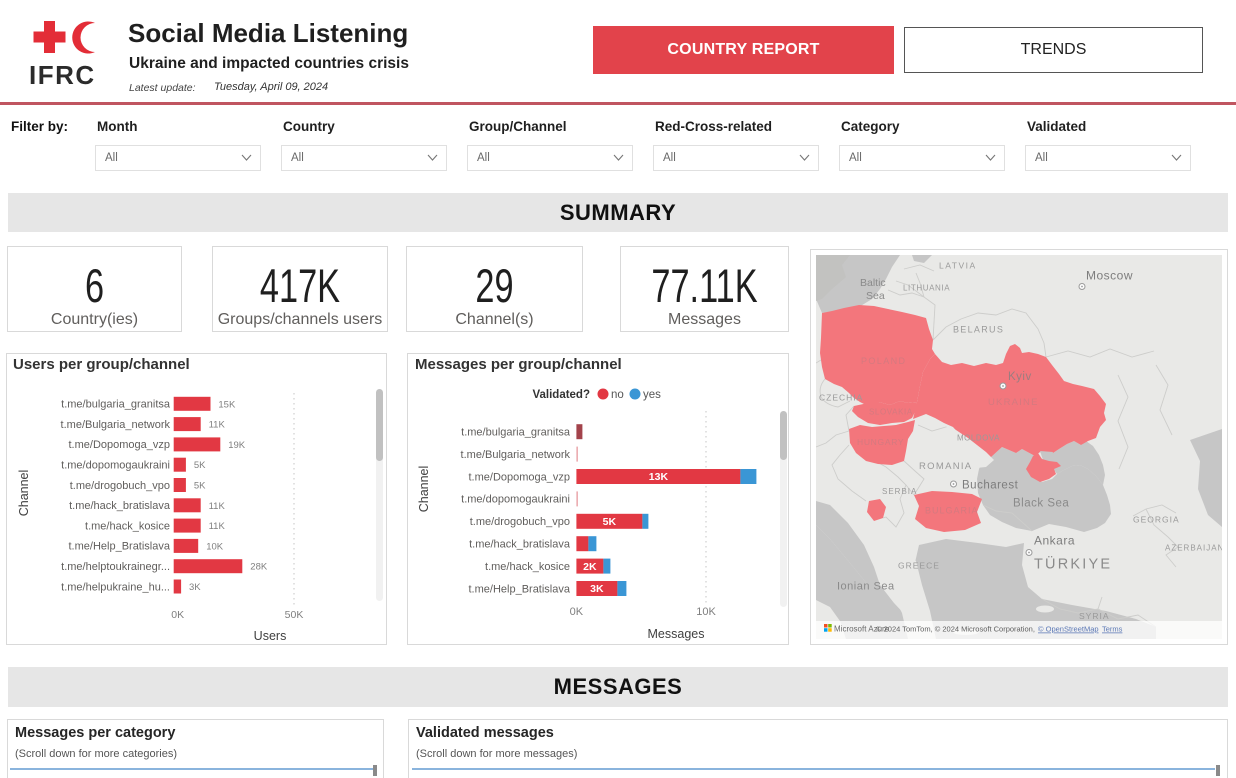 The image size is (1236, 778). What do you see at coordinates (270, 636) in the screenshot?
I see `svg-text: Users` at bounding box center [270, 636].